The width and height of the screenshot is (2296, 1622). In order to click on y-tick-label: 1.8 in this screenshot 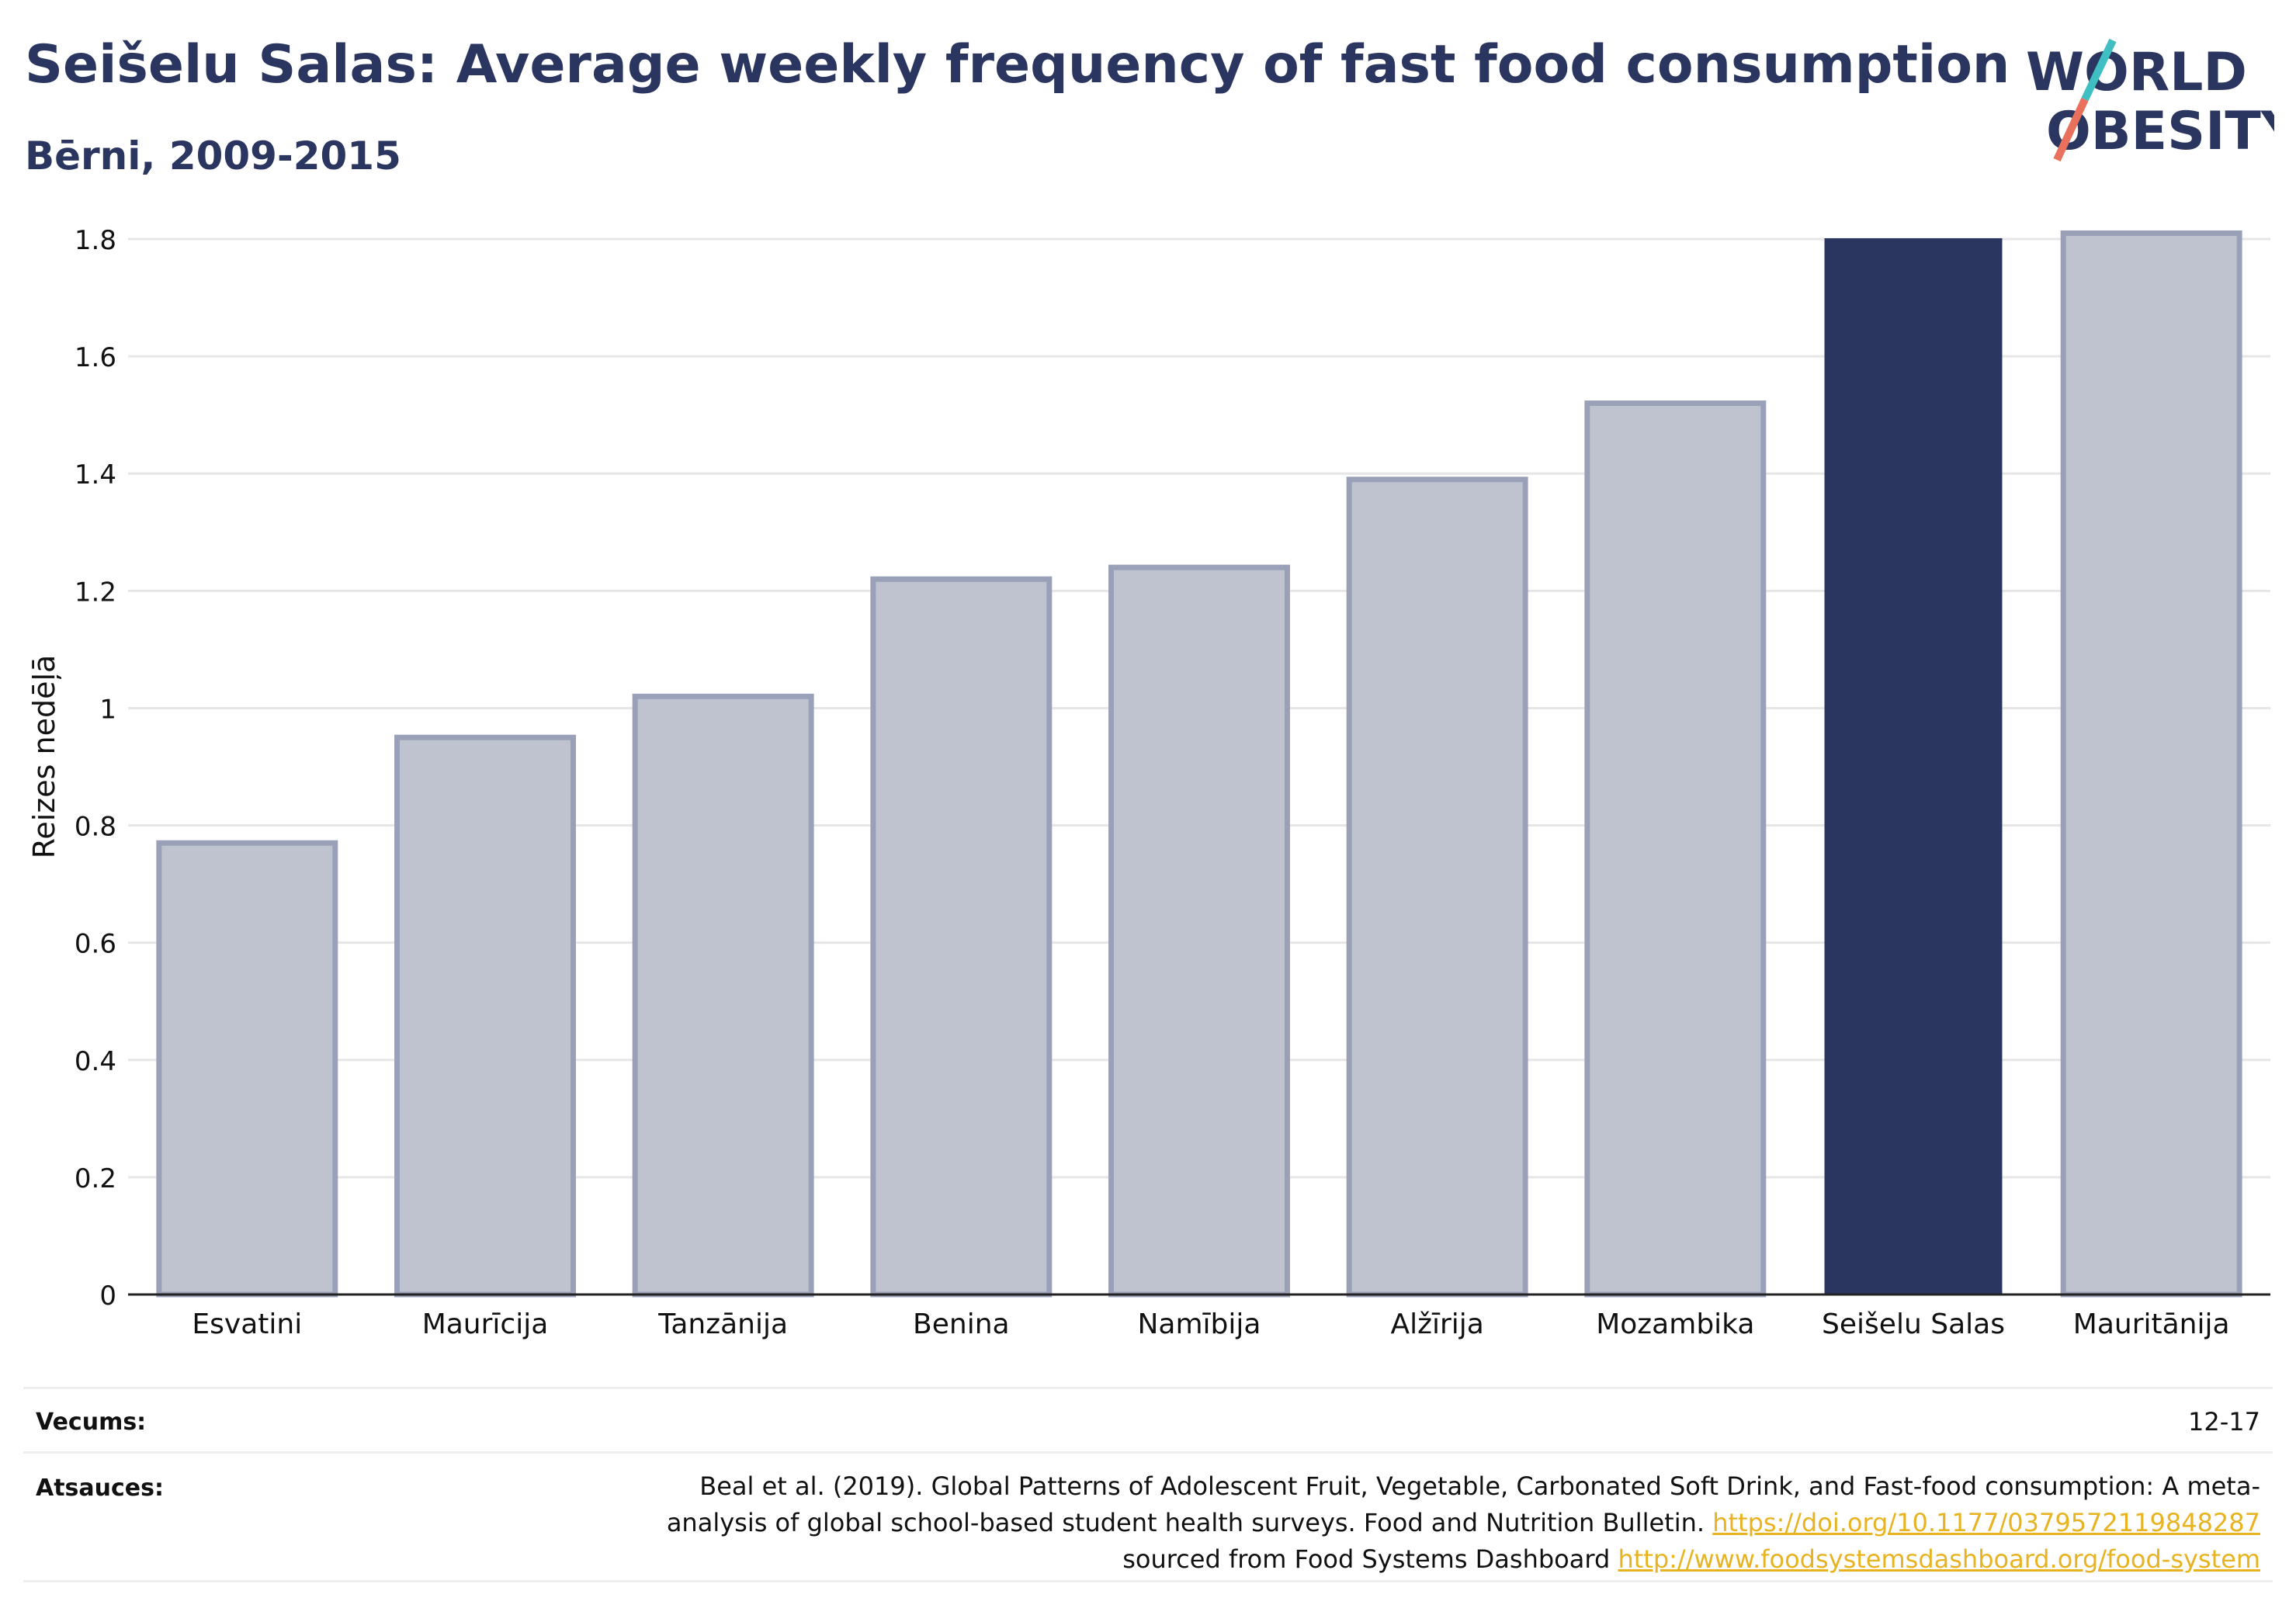, I will do `click(95, 241)`.